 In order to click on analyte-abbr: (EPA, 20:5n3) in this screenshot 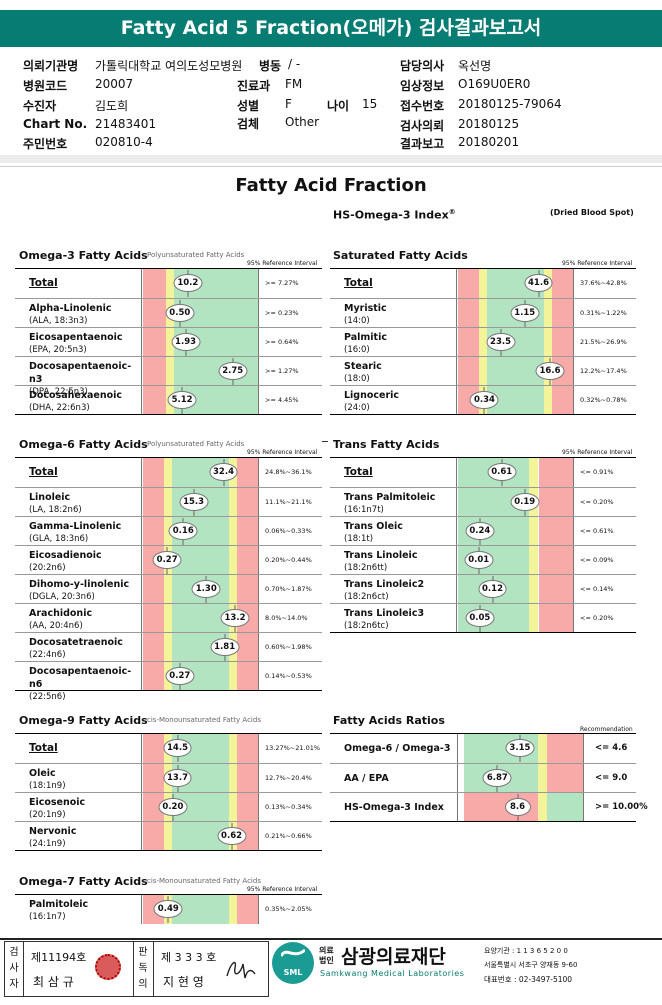, I will do `click(58, 350)`.